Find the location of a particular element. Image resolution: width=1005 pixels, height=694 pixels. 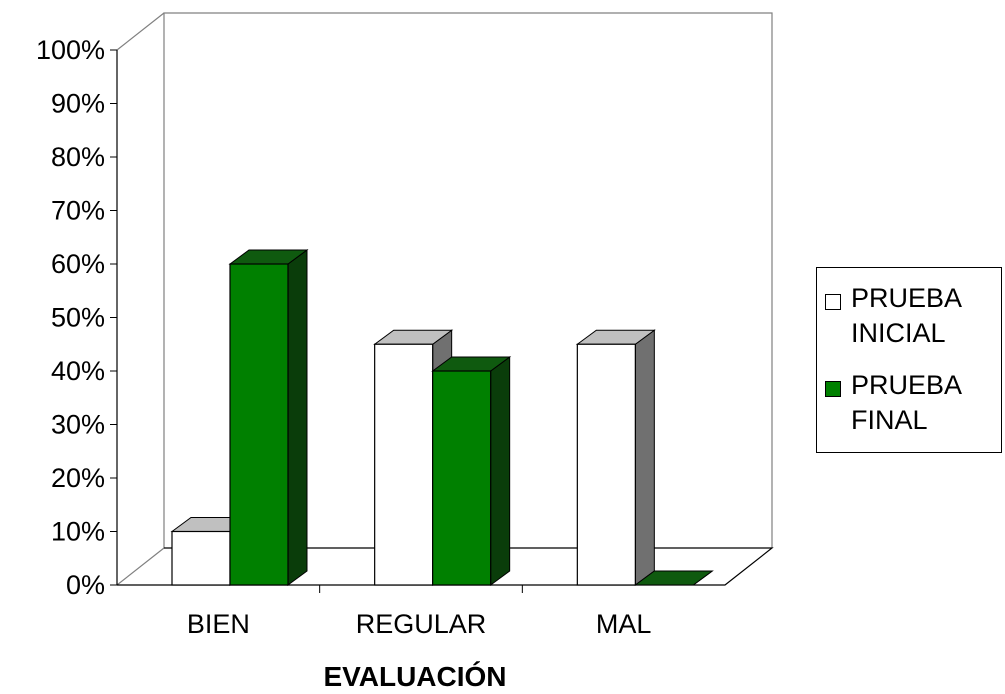

x-category-label: MAL is located at coordinates (624, 624).